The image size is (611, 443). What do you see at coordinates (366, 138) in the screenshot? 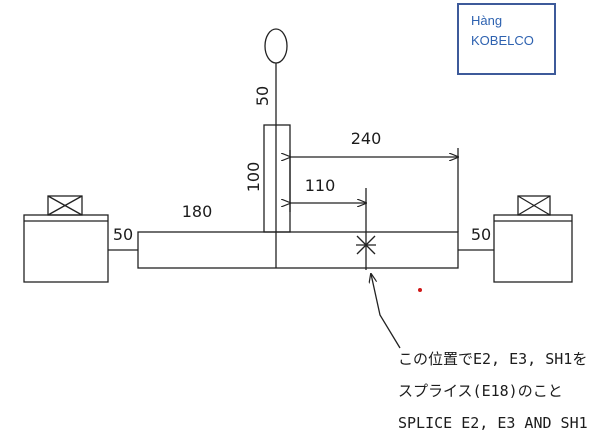
I see `dim-text-240: 240` at bounding box center [366, 138].